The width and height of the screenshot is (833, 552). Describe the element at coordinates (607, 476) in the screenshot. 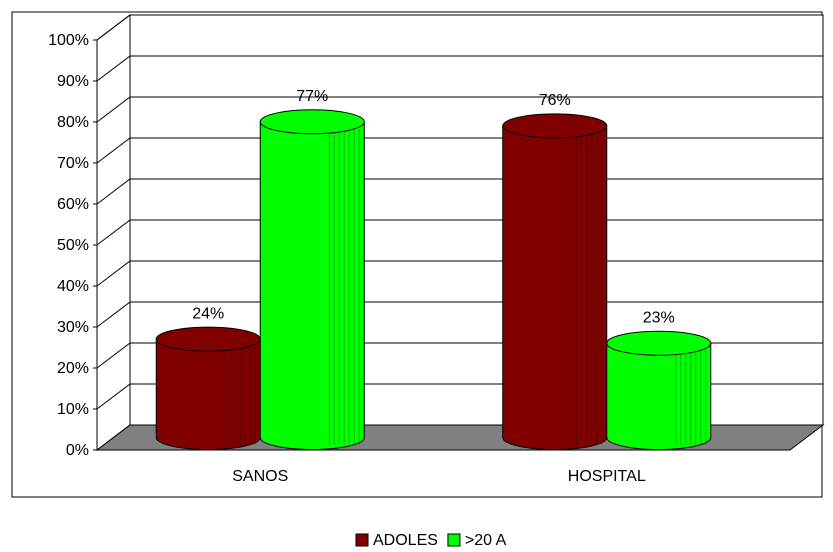

I see `x-tick-label: HOSPITAL` at that location.